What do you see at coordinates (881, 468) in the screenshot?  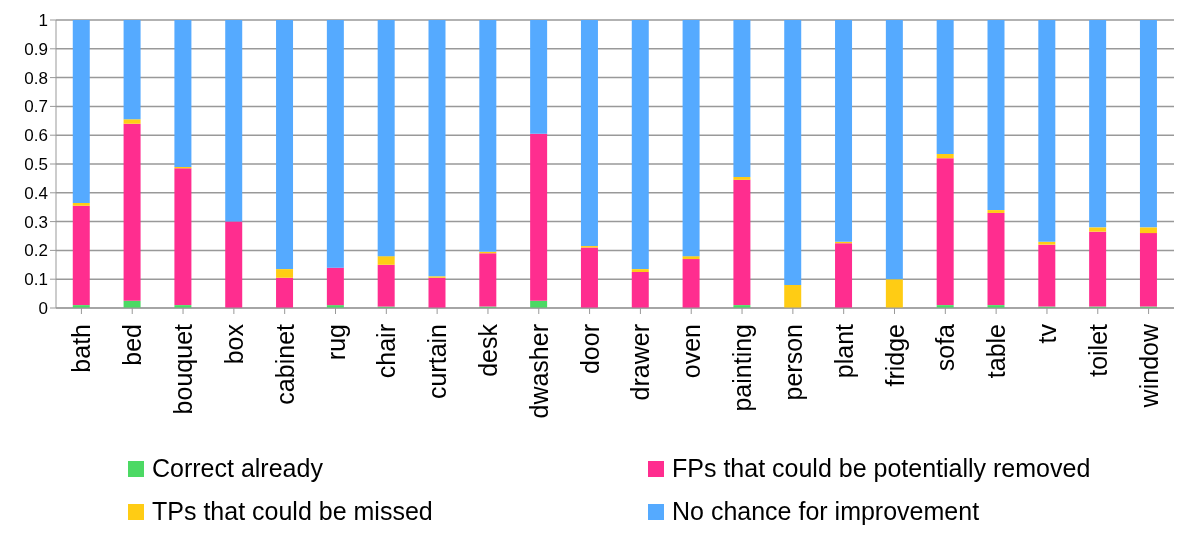 I see `legend-label: FPs that could be potentially removed` at bounding box center [881, 468].